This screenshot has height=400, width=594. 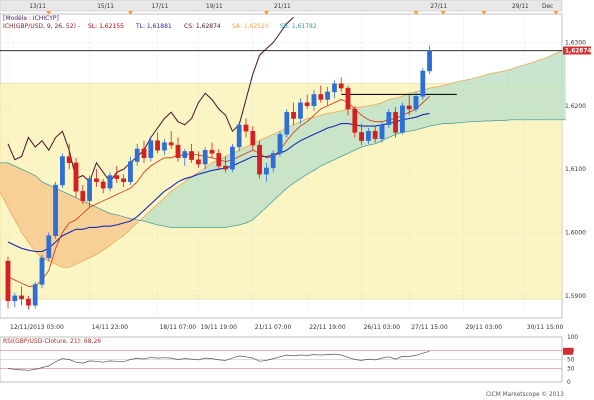 I want to click on date-strip-label: 29/11, so click(x=520, y=7).